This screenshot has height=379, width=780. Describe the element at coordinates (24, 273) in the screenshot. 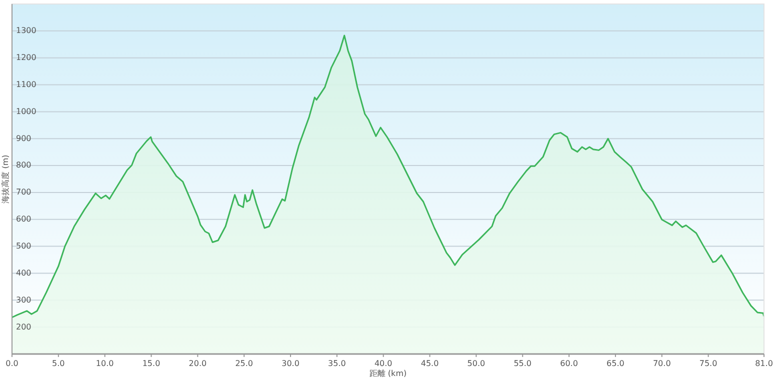

I see `y-tick-label: 400` at that location.